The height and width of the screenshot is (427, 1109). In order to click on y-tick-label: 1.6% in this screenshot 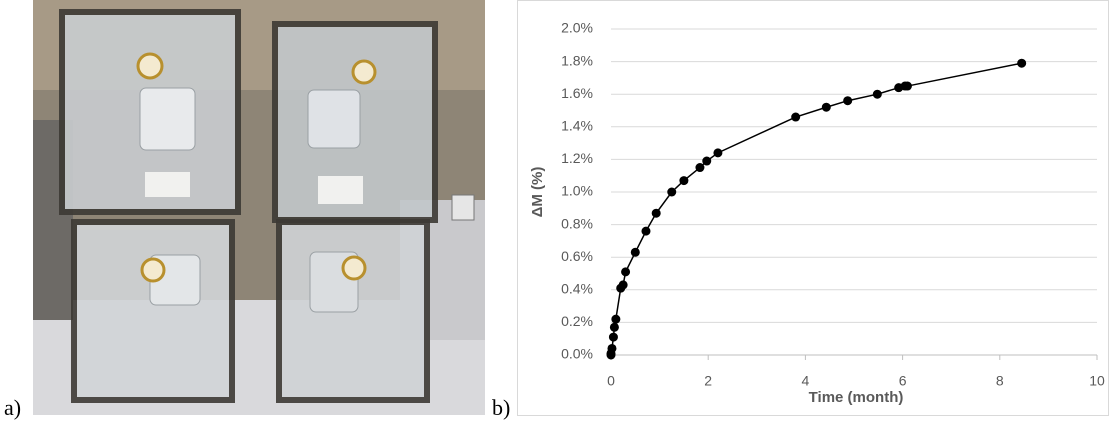, I will do `click(577, 93)`.